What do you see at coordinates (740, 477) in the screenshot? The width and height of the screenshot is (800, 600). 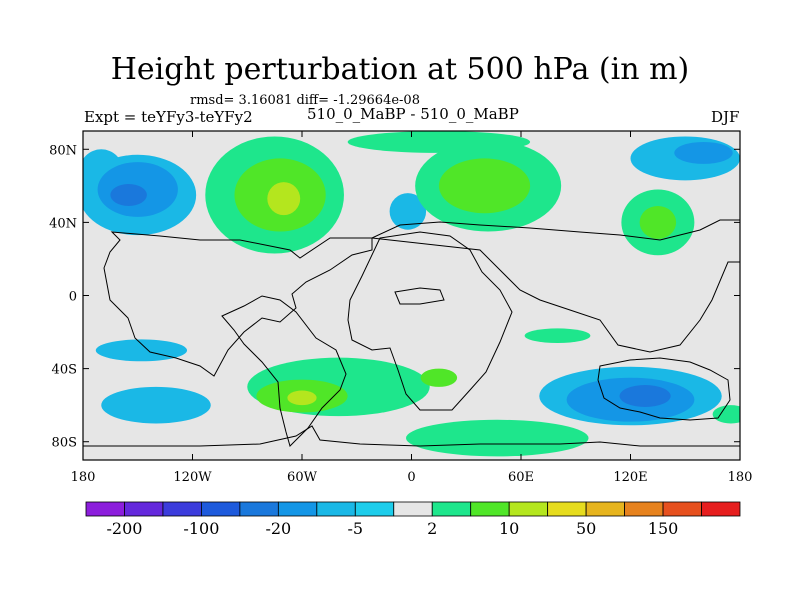 I see `x-tick-label-6: 180` at bounding box center [740, 477].